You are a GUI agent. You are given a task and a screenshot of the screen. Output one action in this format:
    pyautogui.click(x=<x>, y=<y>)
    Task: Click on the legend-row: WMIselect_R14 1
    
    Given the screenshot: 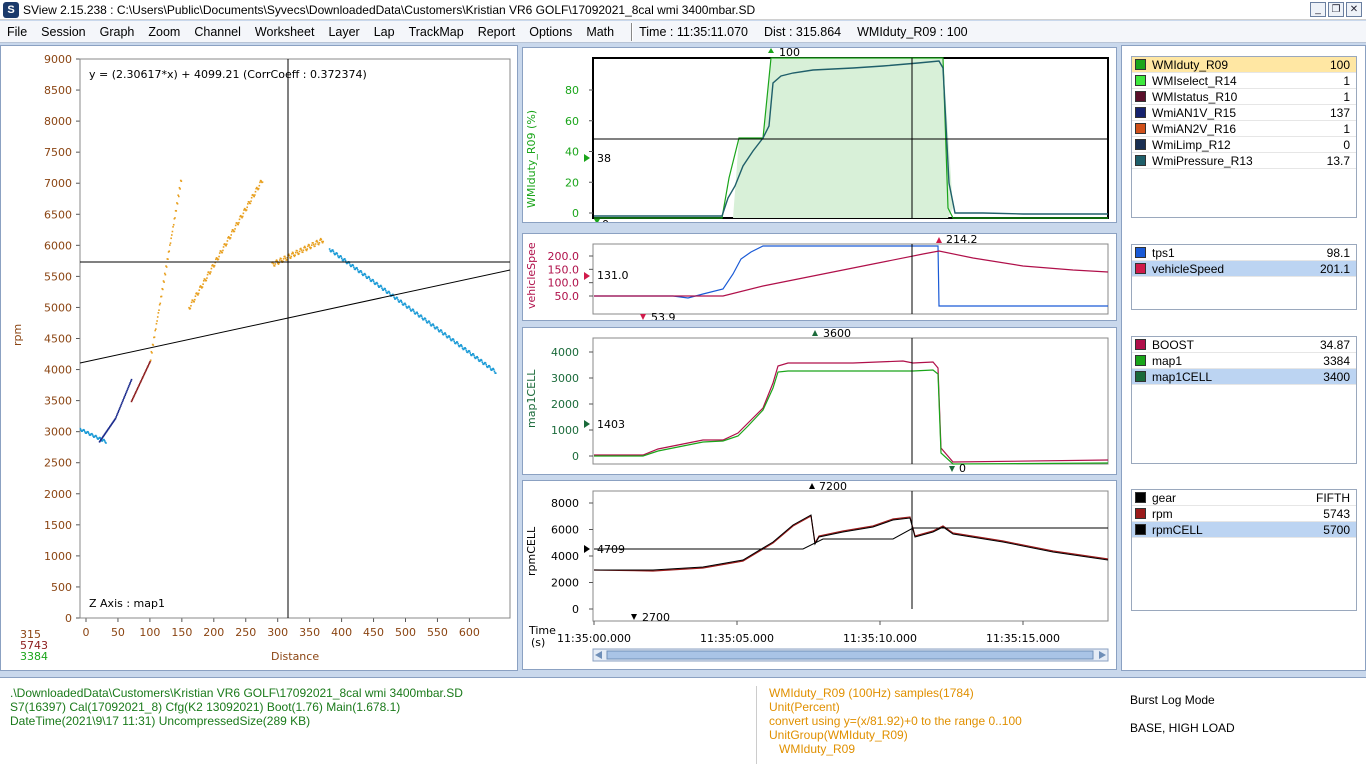 What is the action you would take?
    pyautogui.click(x=1244, y=81)
    